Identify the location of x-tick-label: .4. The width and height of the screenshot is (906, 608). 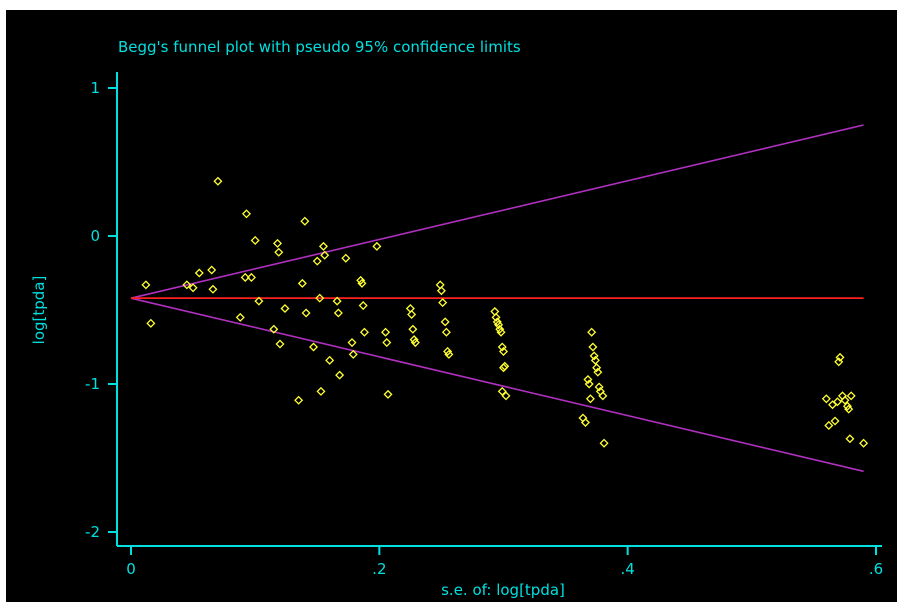
(628, 569).